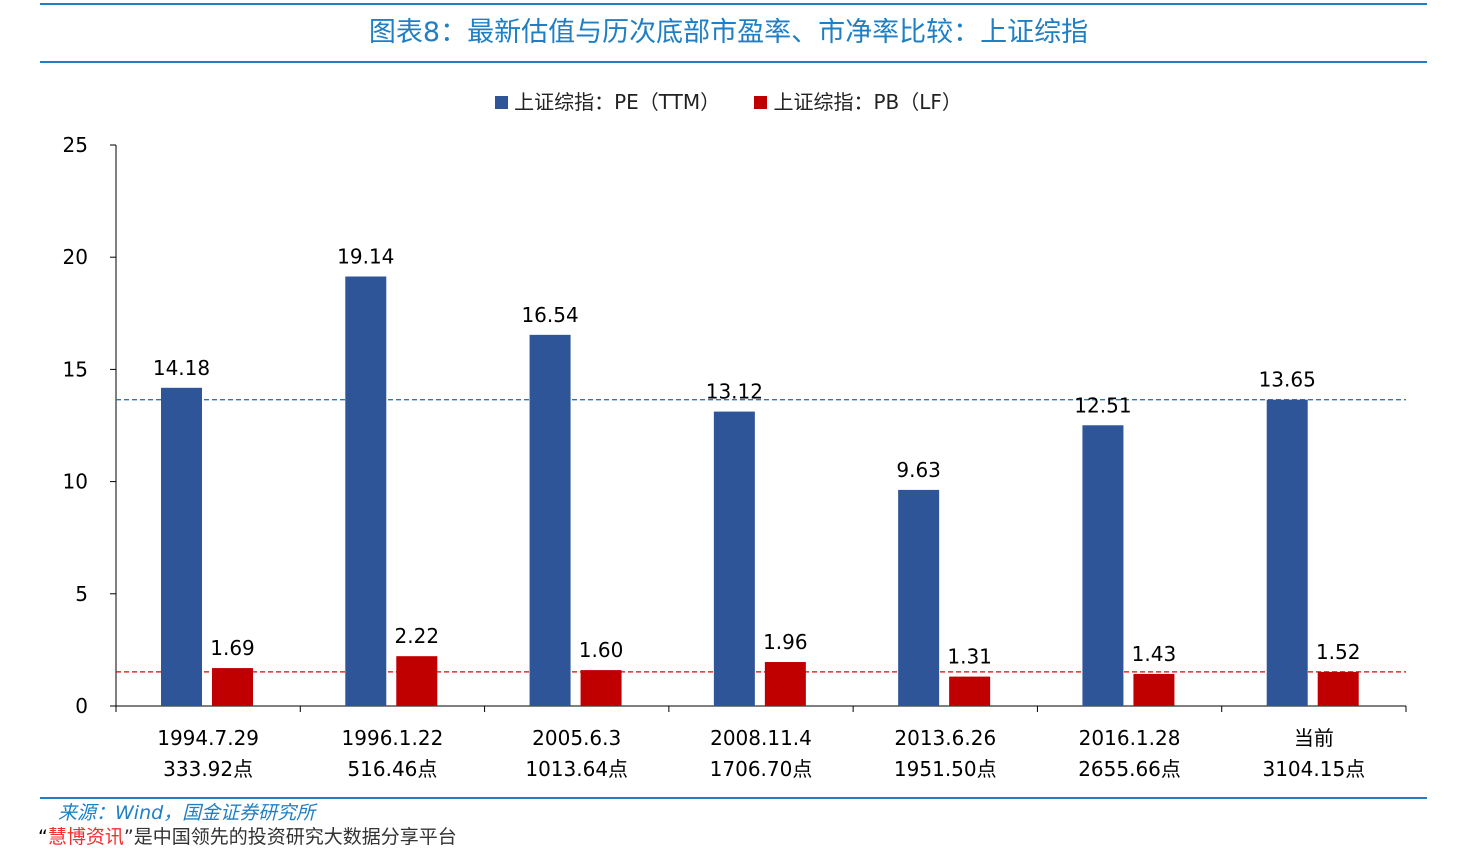 The height and width of the screenshot is (851, 1457). Describe the element at coordinates (576, 769) in the screenshot. I see `x-tick-label: 1013.64点` at that location.